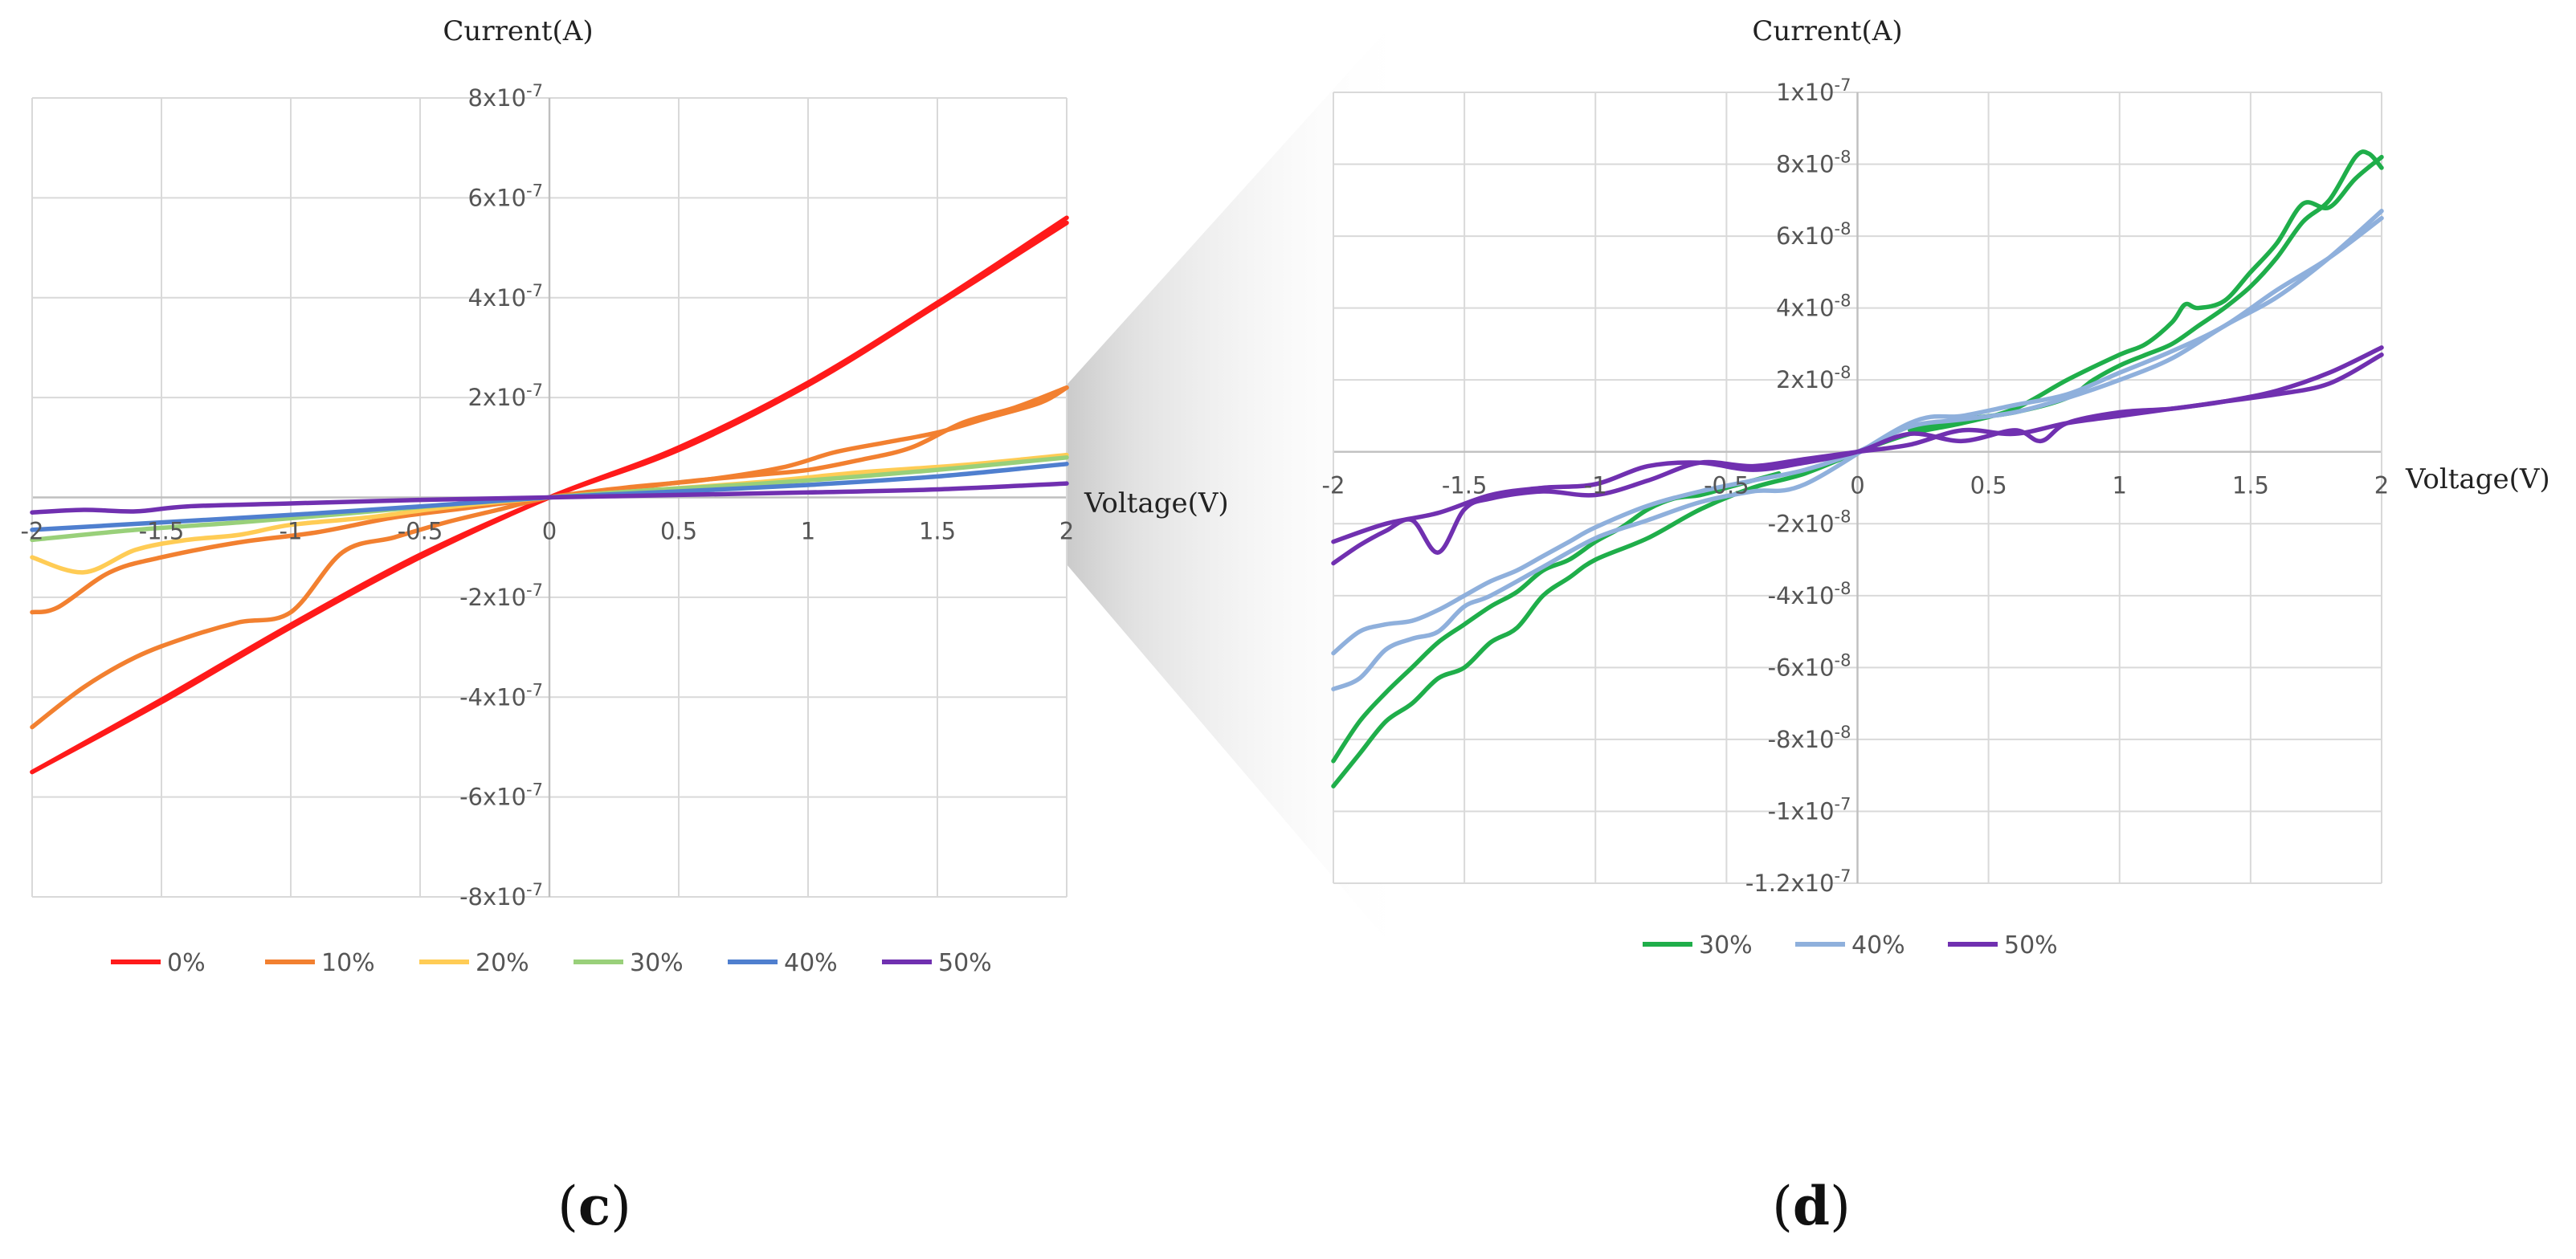 This screenshot has width=2576, height=1259. What do you see at coordinates (1809, 809) in the screenshot?
I see `y-tick-label-d-9: -1x10⁻⁷` at bounding box center [1809, 809].